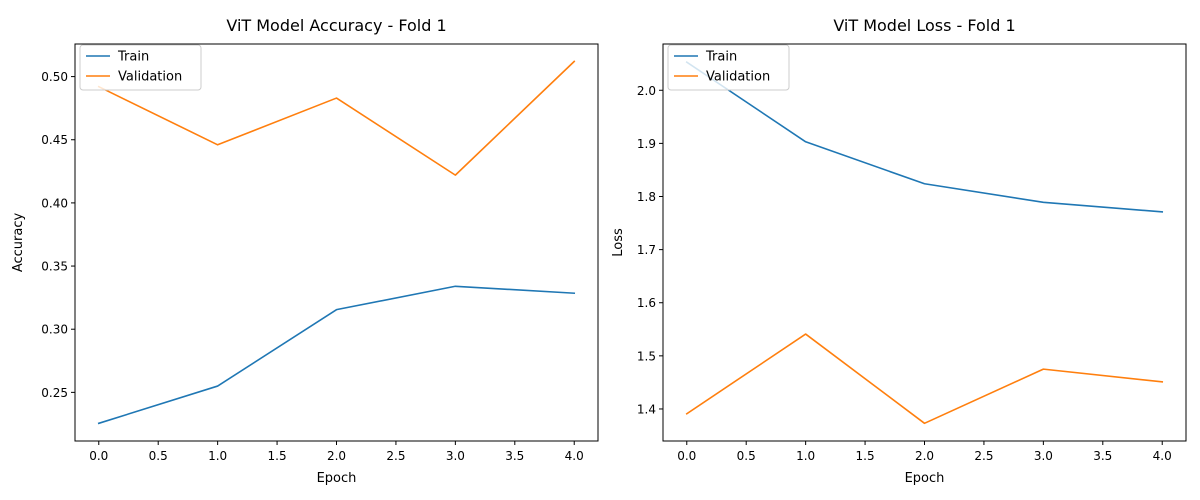  What do you see at coordinates (924, 456) in the screenshot?
I see `loss-x-tick-label: 2.0` at bounding box center [924, 456].